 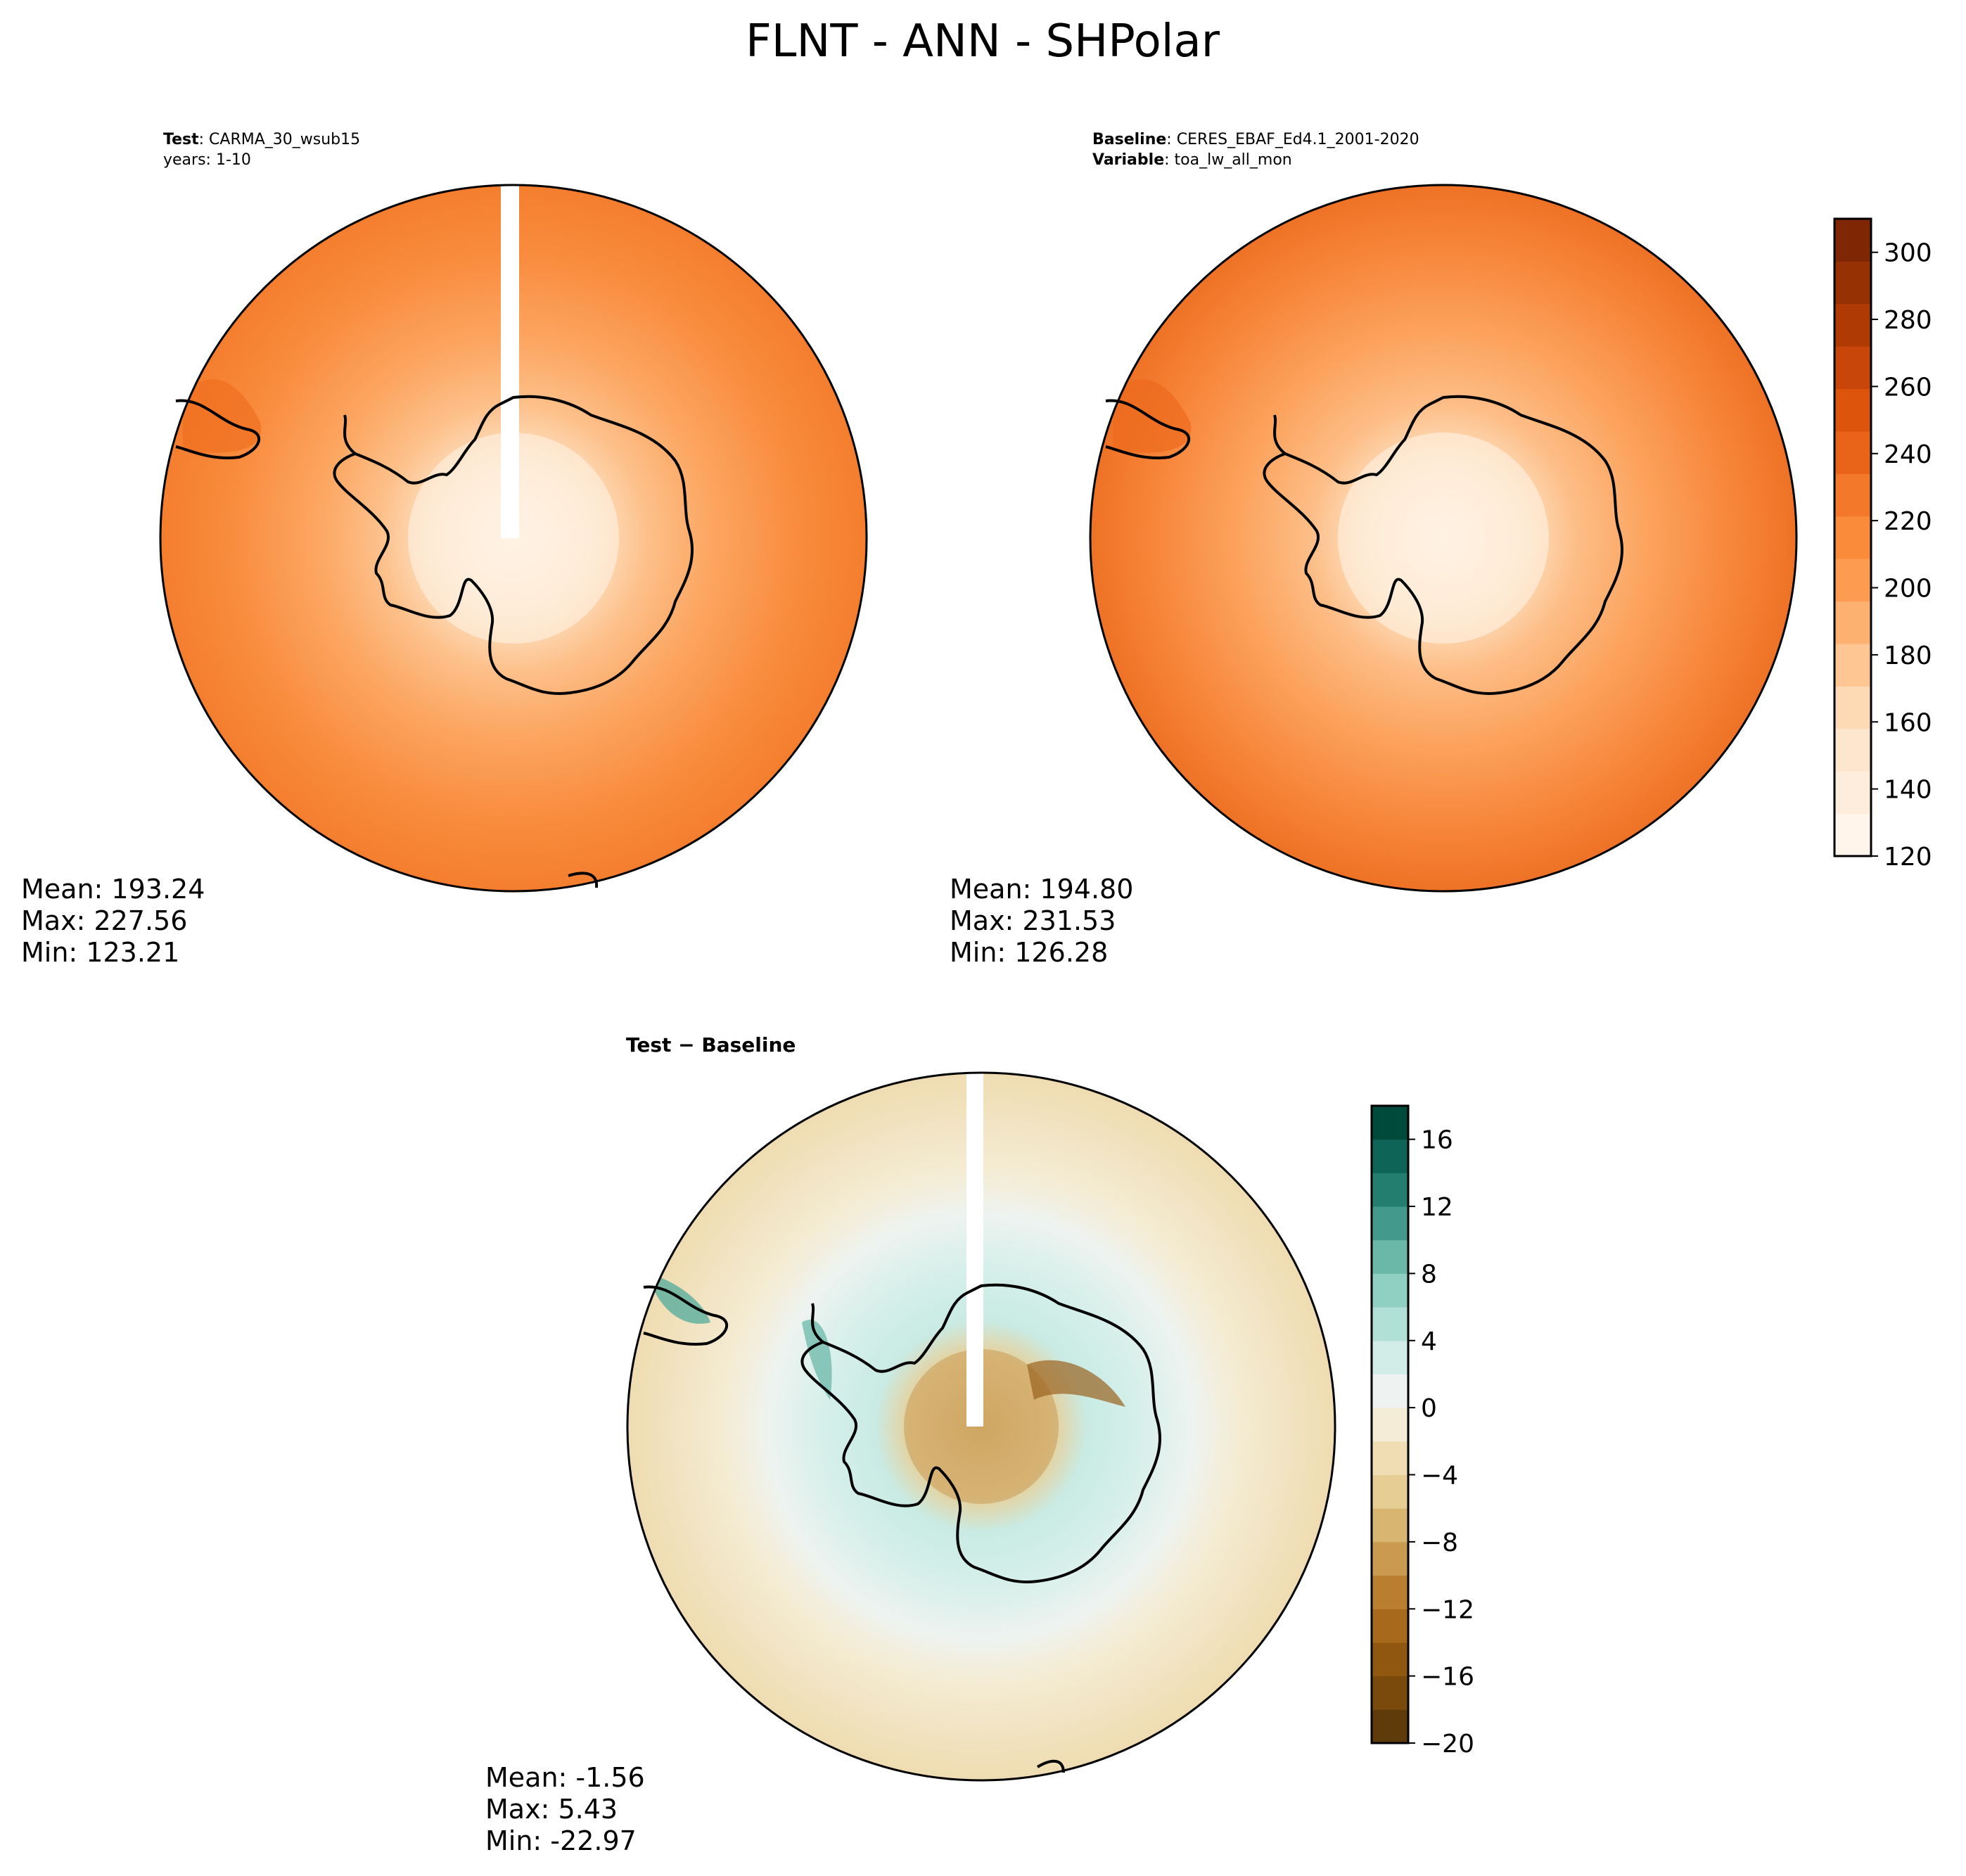 What do you see at coordinates (1422, 1431) in the screenshot?
I see `difference-colorbar: −20 −16 −12 −8 −4 0 4 8 12 16` at bounding box center [1422, 1431].